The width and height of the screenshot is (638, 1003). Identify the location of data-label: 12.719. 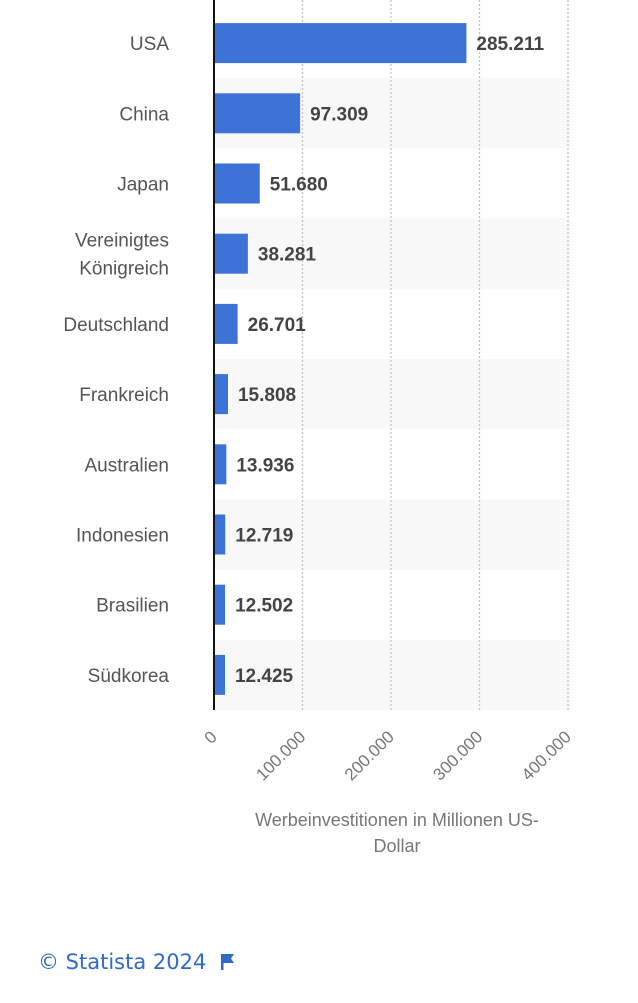
(264, 536).